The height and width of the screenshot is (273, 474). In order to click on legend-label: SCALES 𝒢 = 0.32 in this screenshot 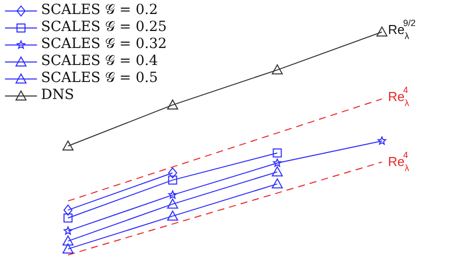, I will do `click(104, 44)`.